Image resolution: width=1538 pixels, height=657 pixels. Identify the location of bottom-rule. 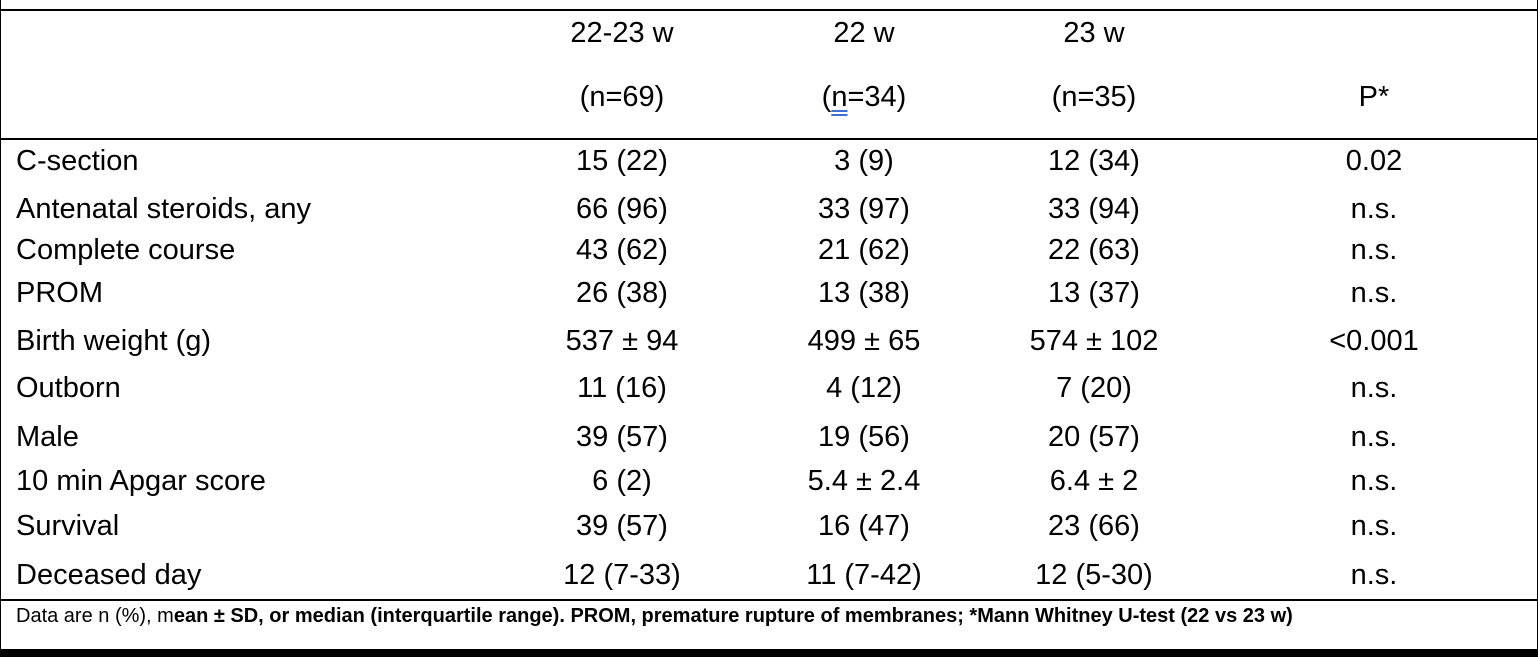
(769, 653).